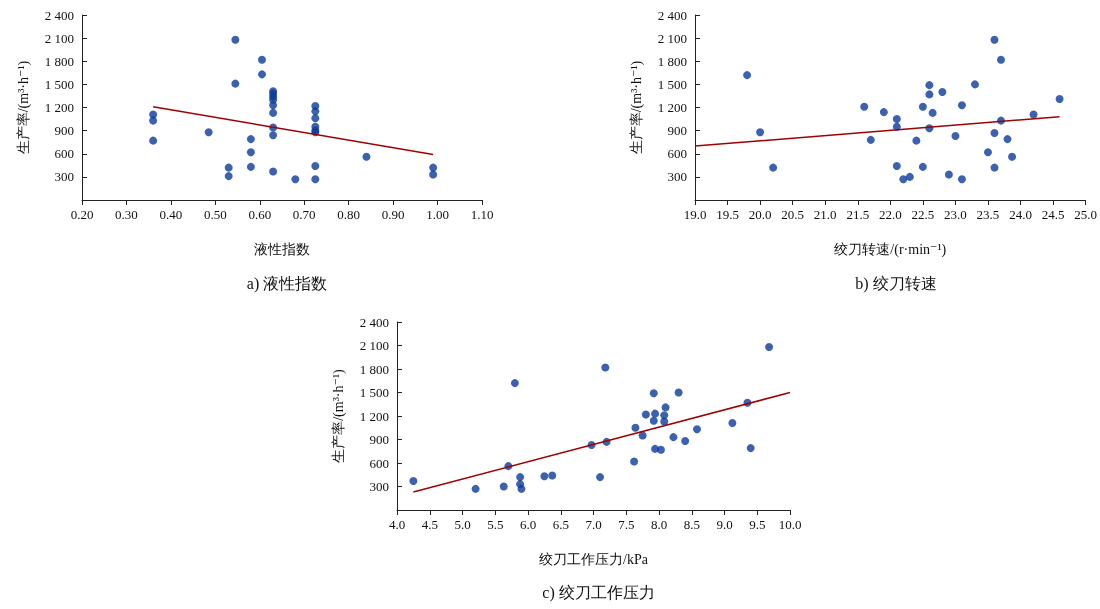  Describe the element at coordinates (923, 214) in the screenshot. I see `x-tick-label: 22.5` at that location.